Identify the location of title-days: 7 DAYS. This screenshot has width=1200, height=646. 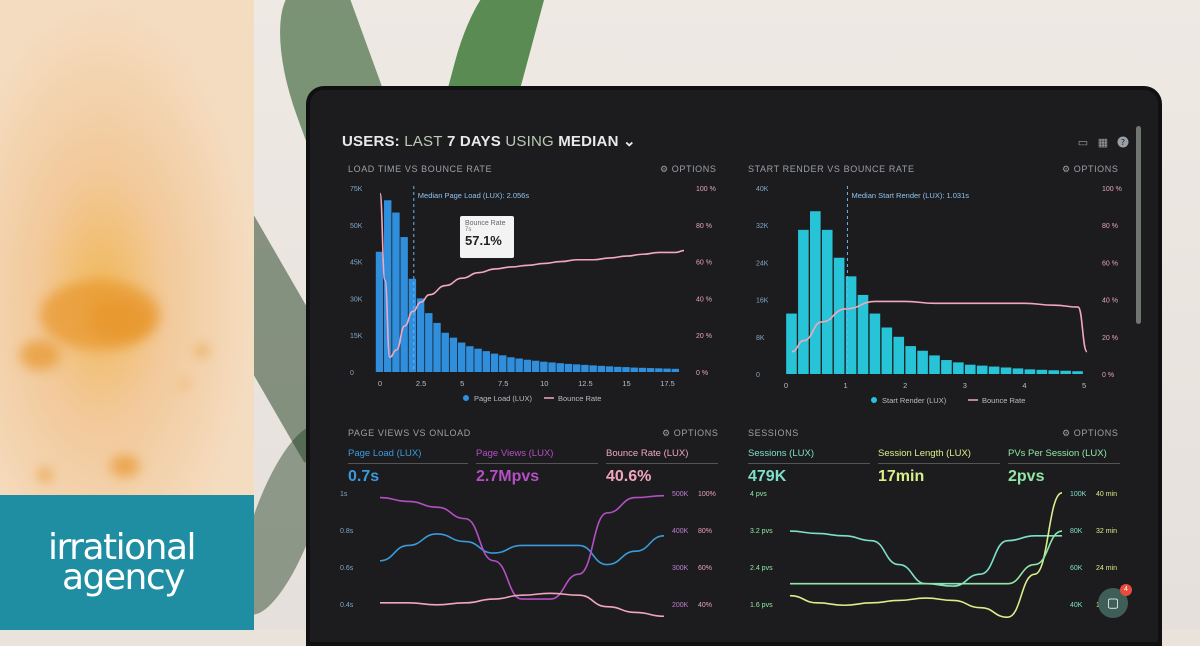
(473, 141).